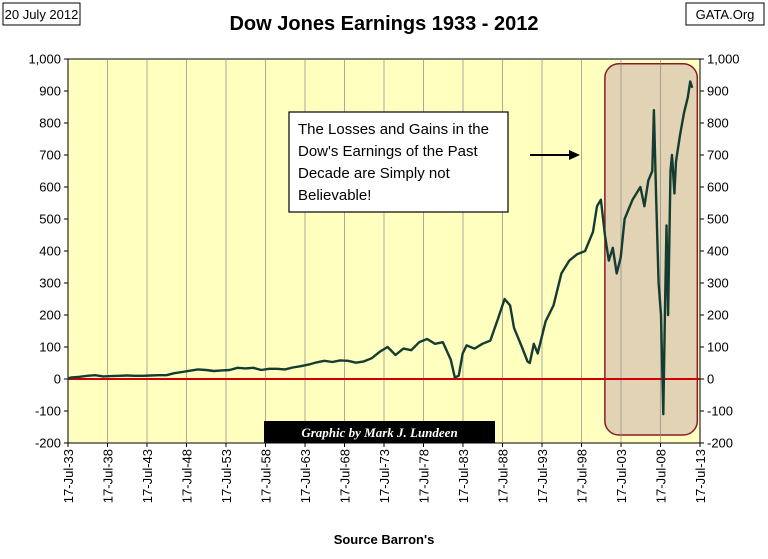  What do you see at coordinates (574, 155) in the screenshot?
I see `annotation-arrow-head` at bounding box center [574, 155].